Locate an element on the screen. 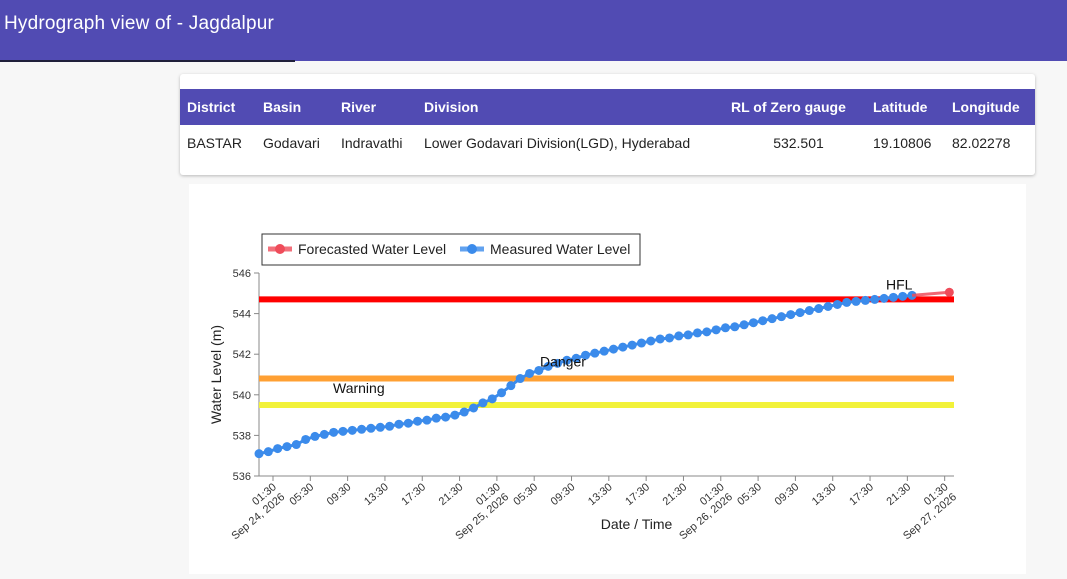 The width and height of the screenshot is (1067, 579). column-header-river: River is located at coordinates (375, 107).